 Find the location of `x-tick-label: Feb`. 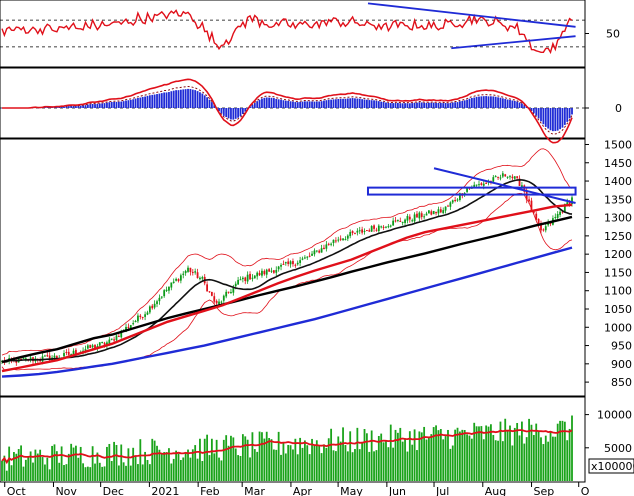

x-tick-label: Feb is located at coordinates (209, 490).